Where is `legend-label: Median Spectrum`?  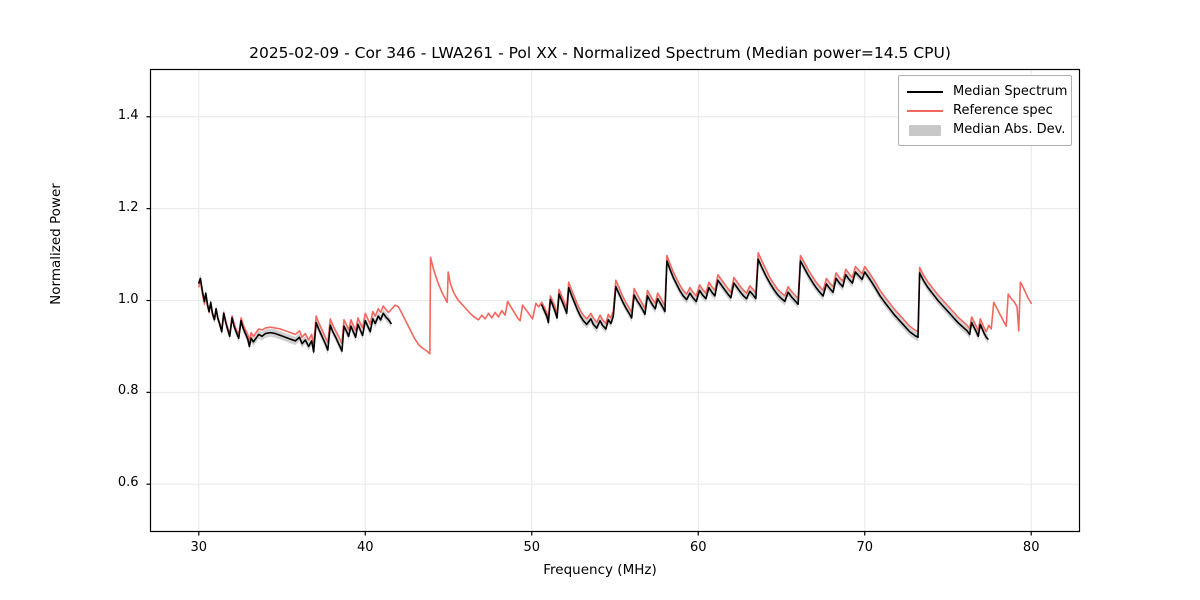 legend-label: Median Spectrum is located at coordinates (1010, 91).